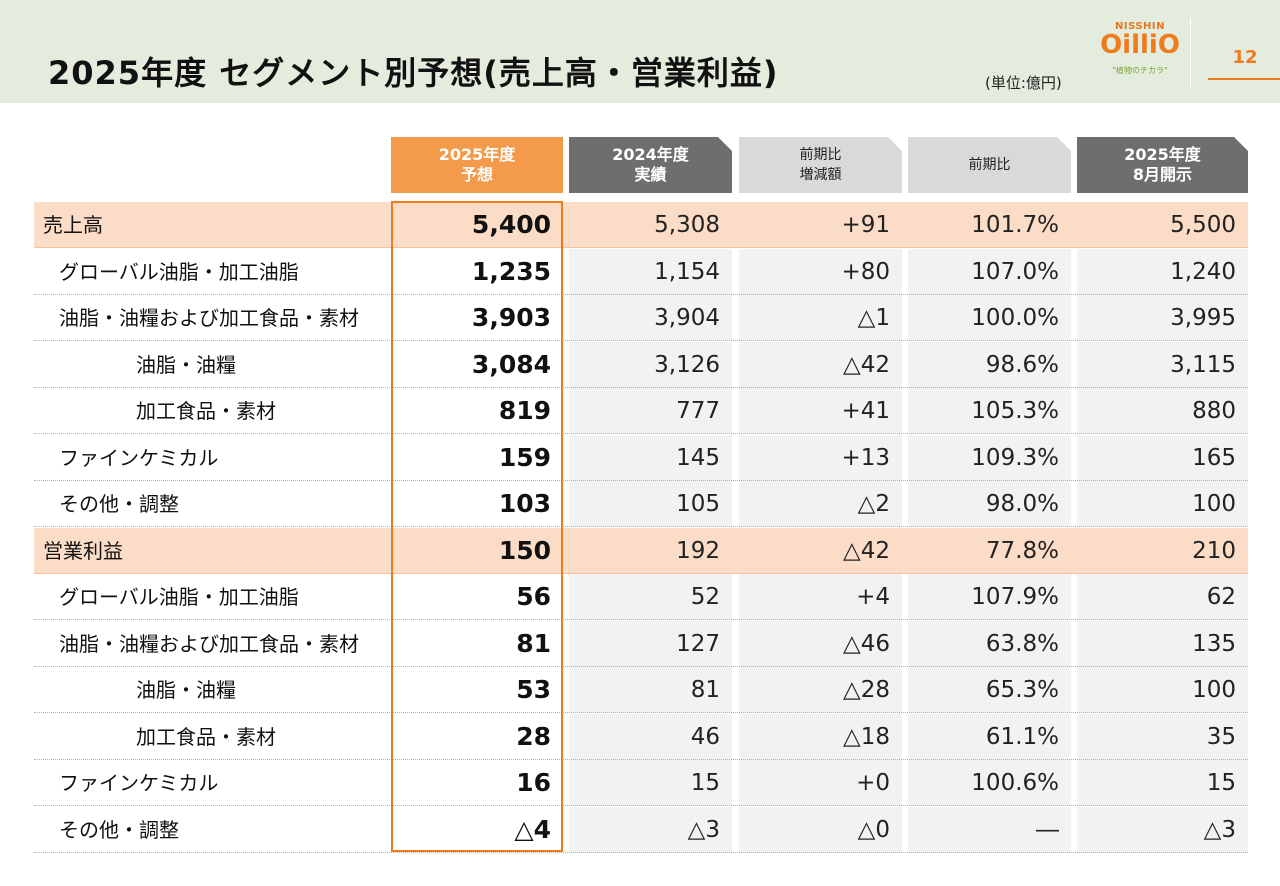 This screenshot has height=886, width=1280. I want to click on cell-2024-actual: 15, so click(650, 783).